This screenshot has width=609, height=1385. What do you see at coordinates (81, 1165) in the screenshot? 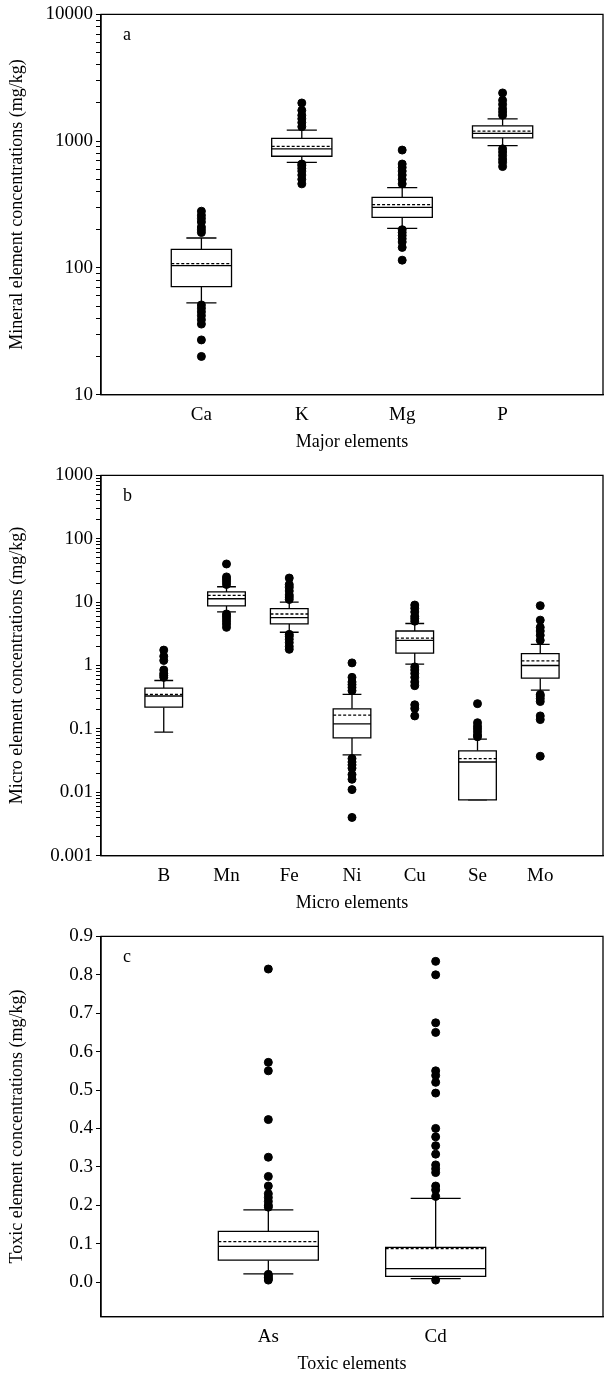
I see `y-tick-label: 0.3` at bounding box center [81, 1165].